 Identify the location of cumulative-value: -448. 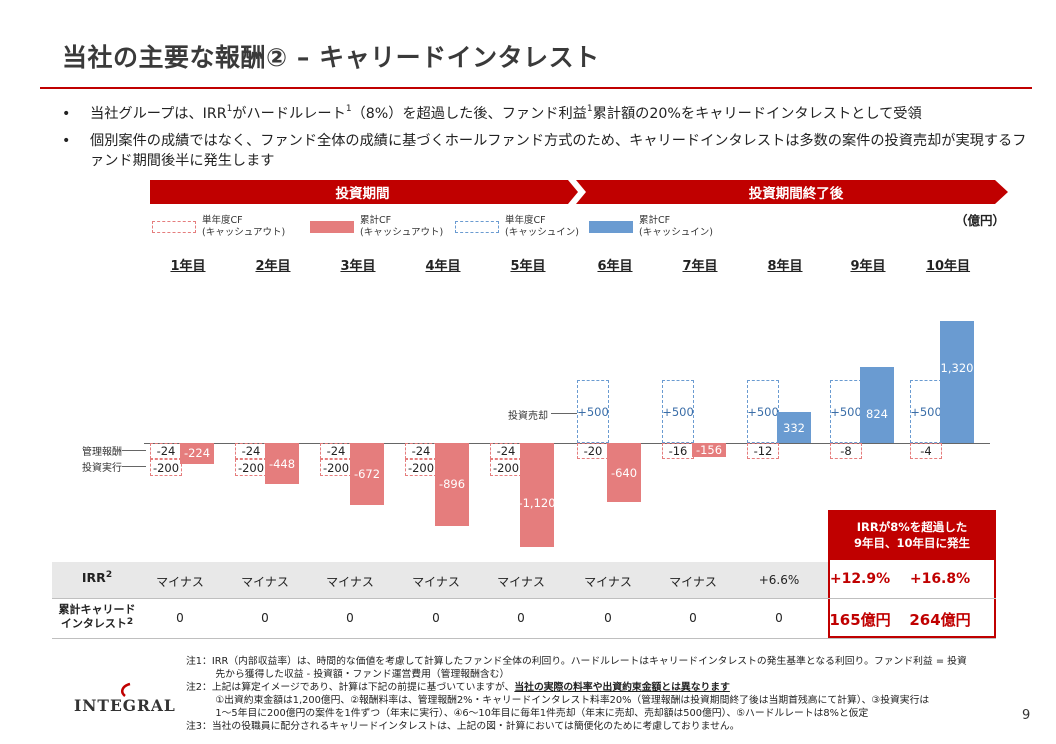
(282, 463).